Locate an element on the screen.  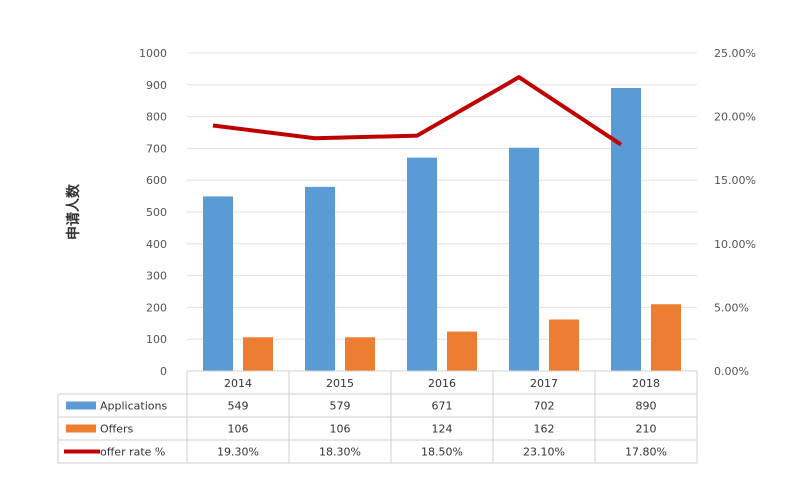
data-label: 23.10% is located at coordinates (544, 452).